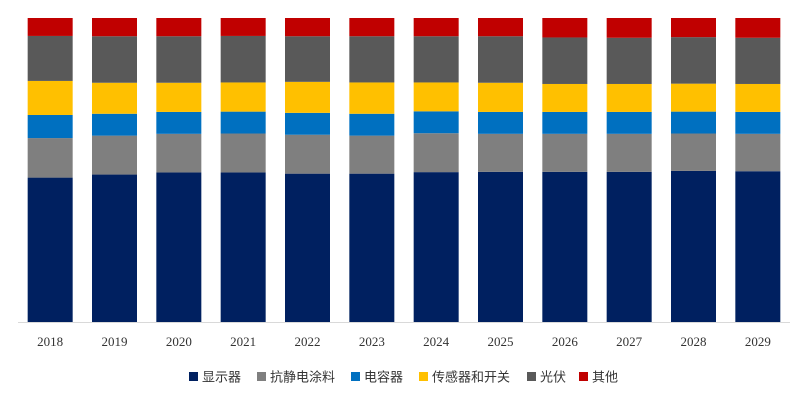 The width and height of the screenshot is (808, 402). Describe the element at coordinates (308, 341) in the screenshot. I see `x-tick-label: 2022` at that location.